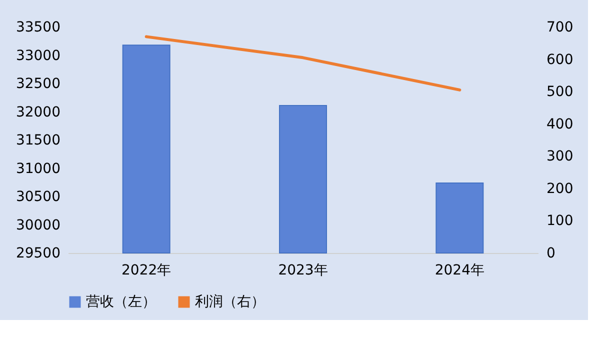 This screenshot has width=600, height=347. What do you see at coordinates (38, 168) in the screenshot?
I see `y-tick-label: 31000` at bounding box center [38, 168].